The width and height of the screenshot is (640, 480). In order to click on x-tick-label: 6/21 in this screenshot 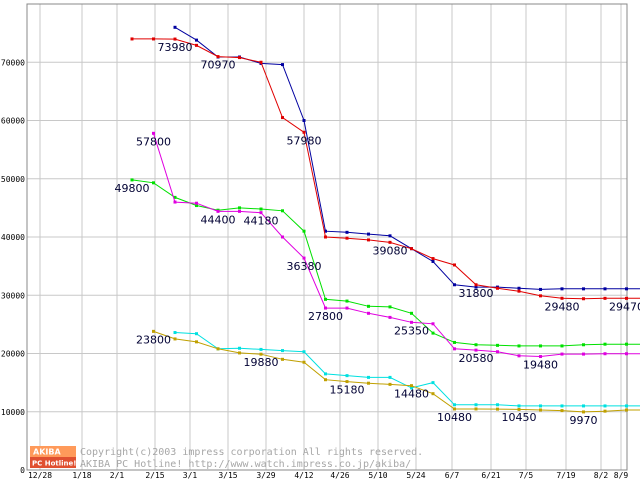, I will do `click(490, 475)`.